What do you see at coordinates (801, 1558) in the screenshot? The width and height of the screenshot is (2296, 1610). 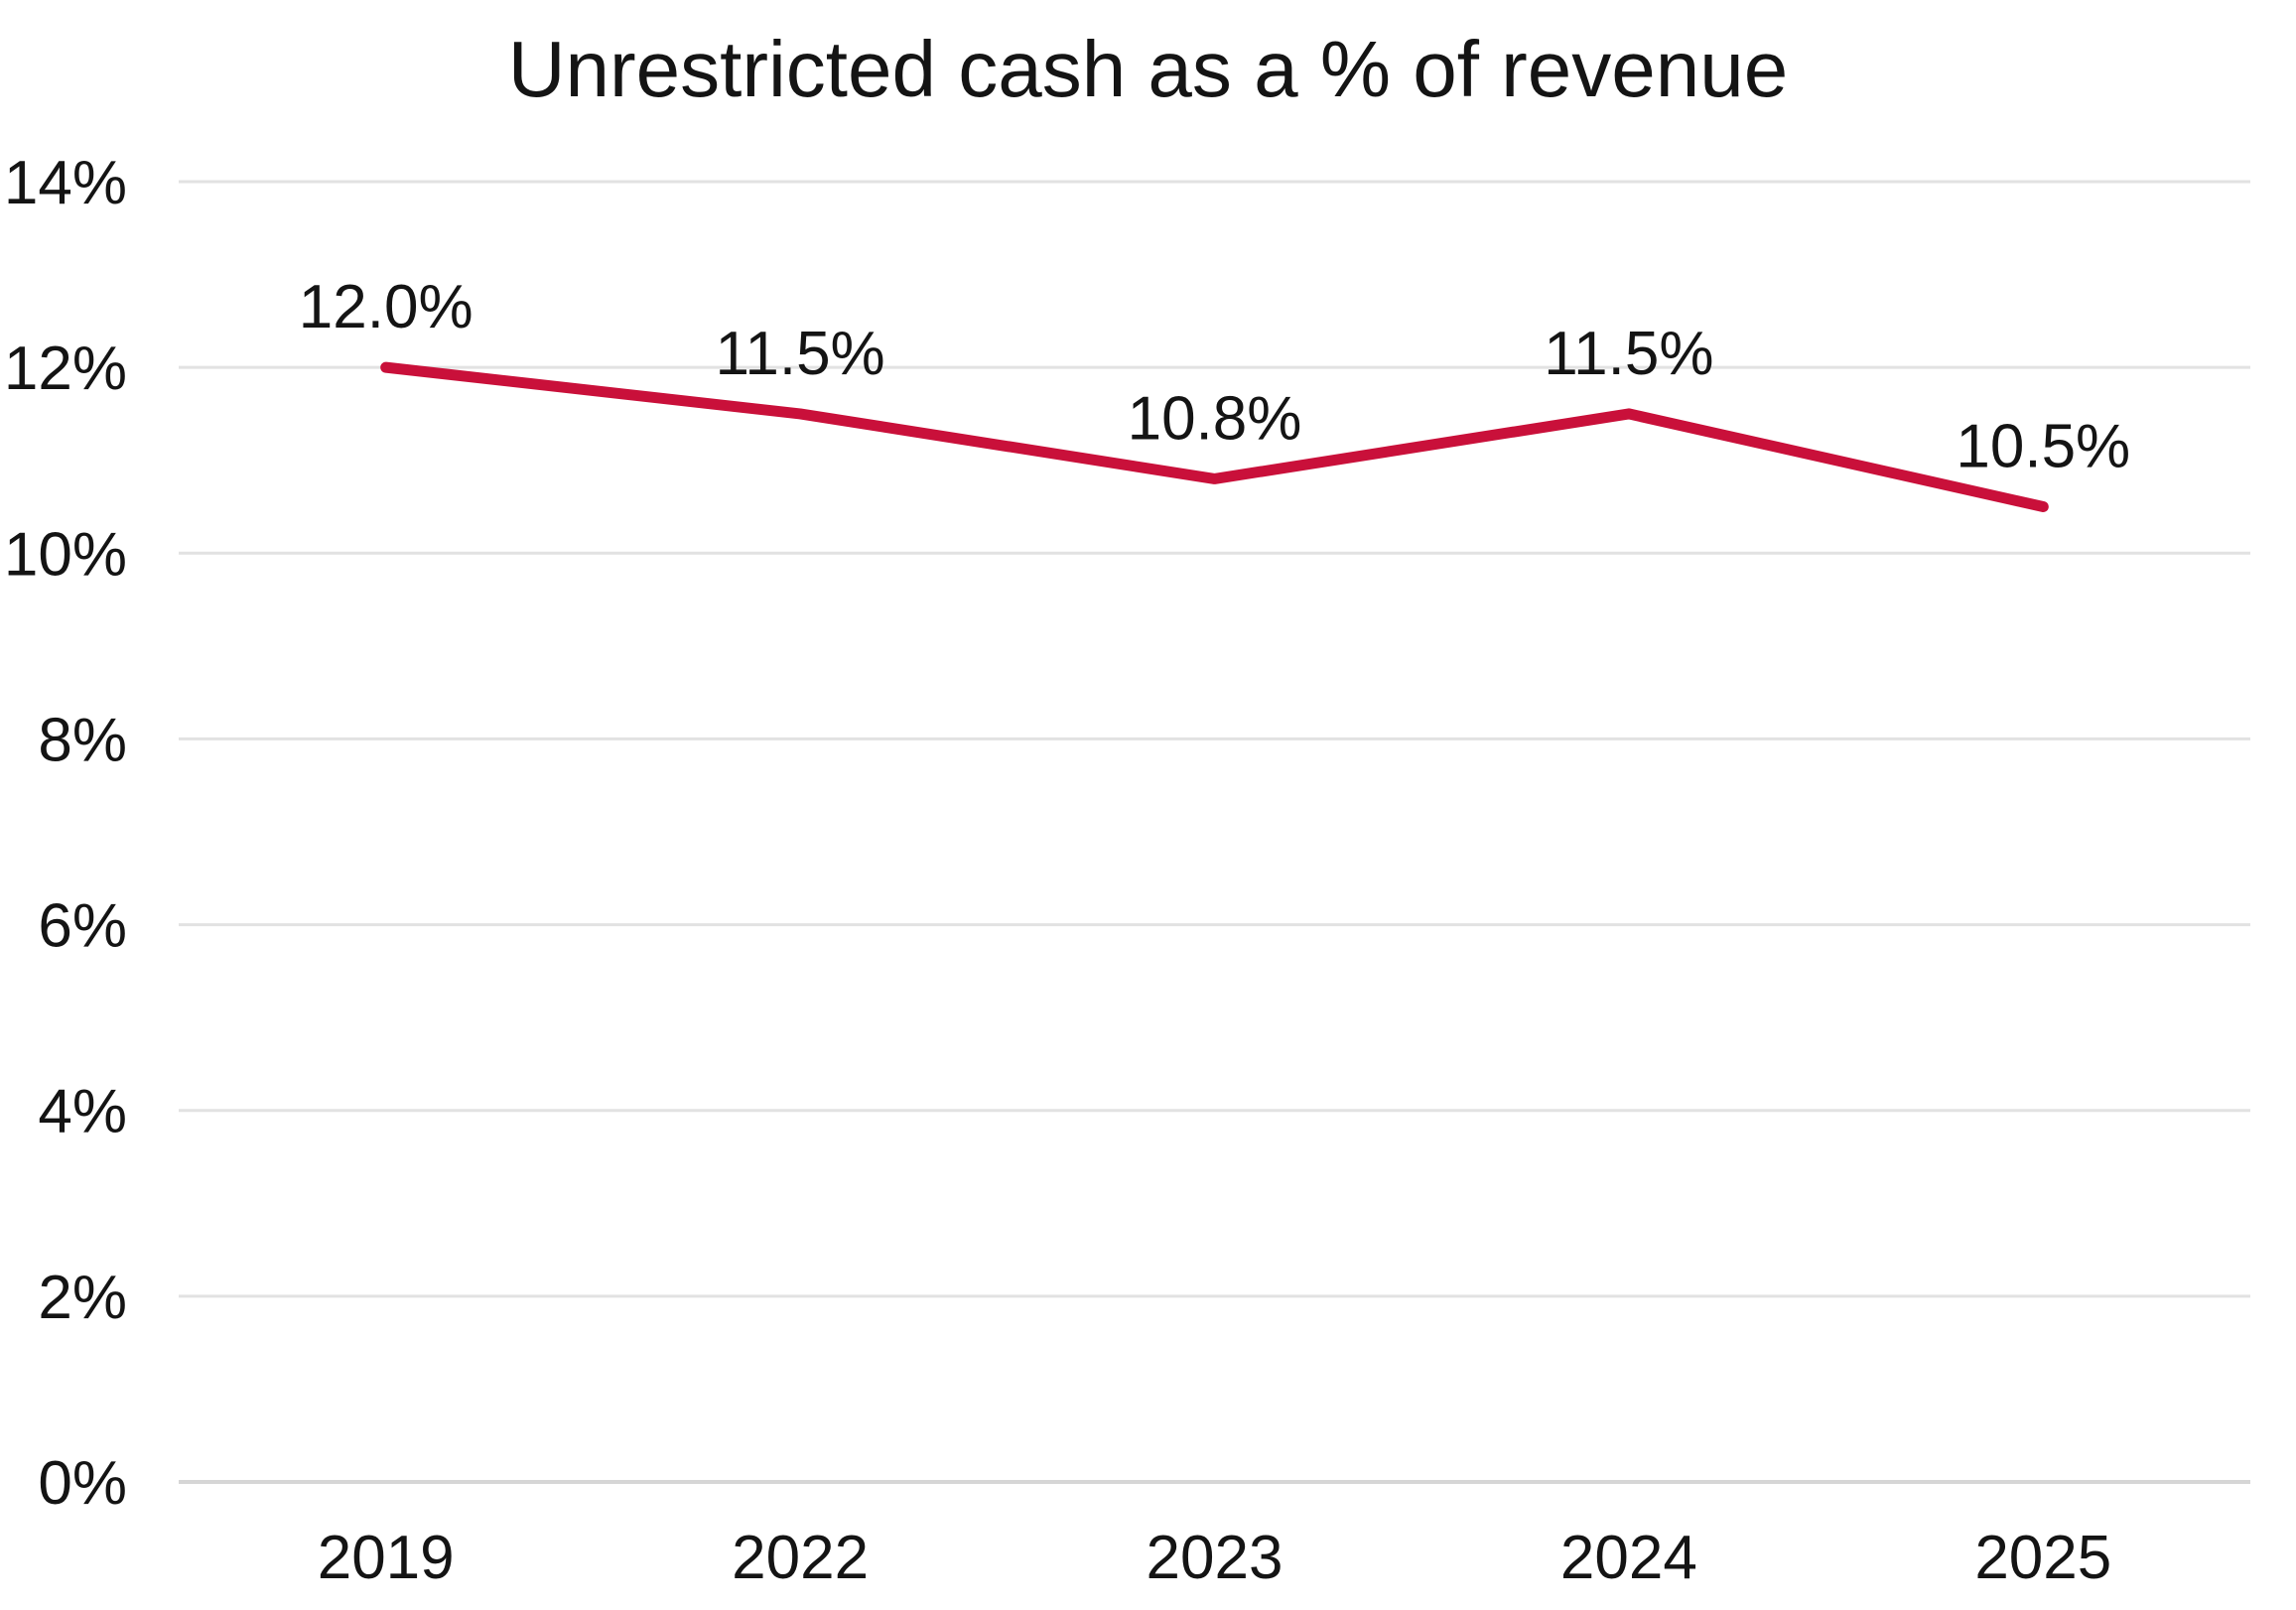 I see `x-axis-tick-label: 2022` at bounding box center [801, 1558].